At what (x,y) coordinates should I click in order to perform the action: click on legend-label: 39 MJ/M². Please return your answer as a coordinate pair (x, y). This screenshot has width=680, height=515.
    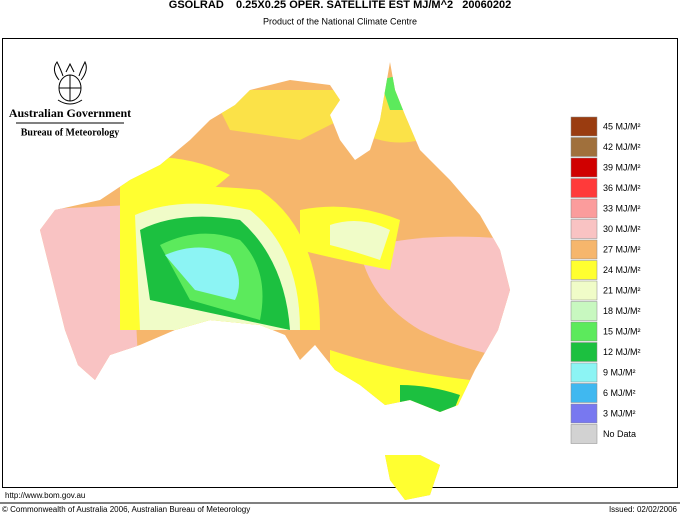
    Looking at the image, I should click on (622, 168).